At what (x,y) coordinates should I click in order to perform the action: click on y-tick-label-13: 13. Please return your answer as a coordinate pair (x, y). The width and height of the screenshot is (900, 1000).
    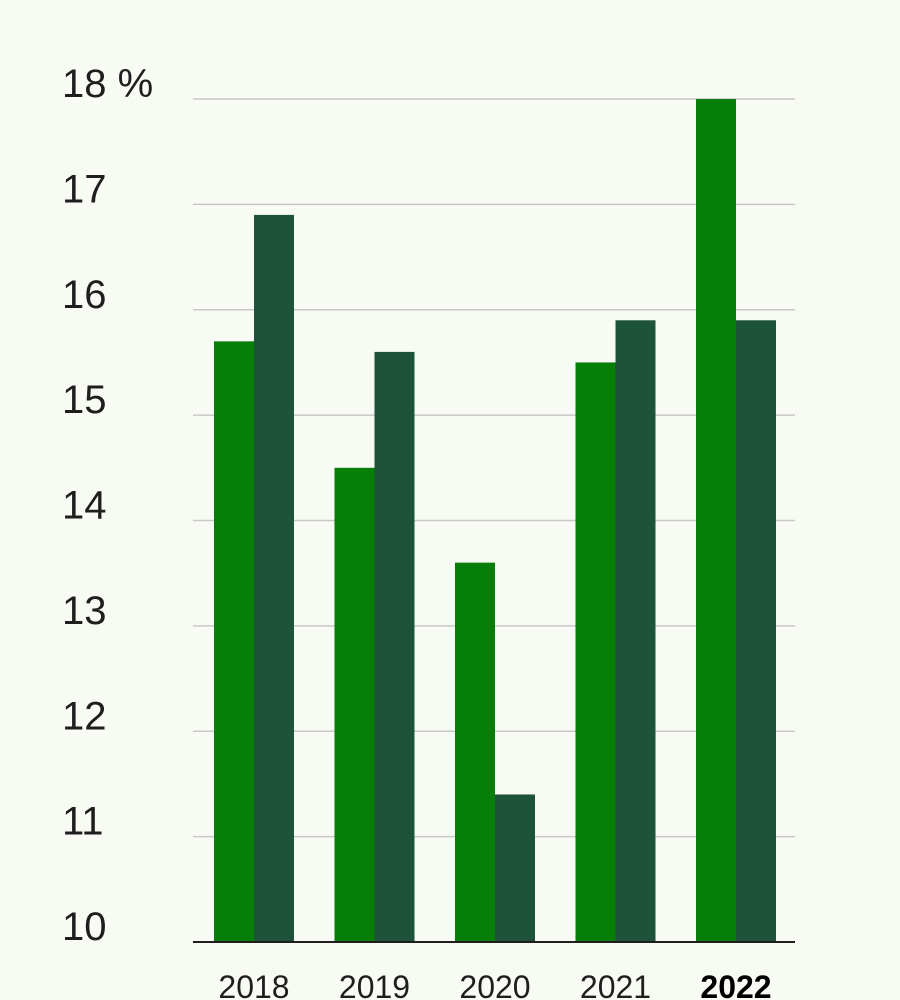
    Looking at the image, I should click on (84, 611).